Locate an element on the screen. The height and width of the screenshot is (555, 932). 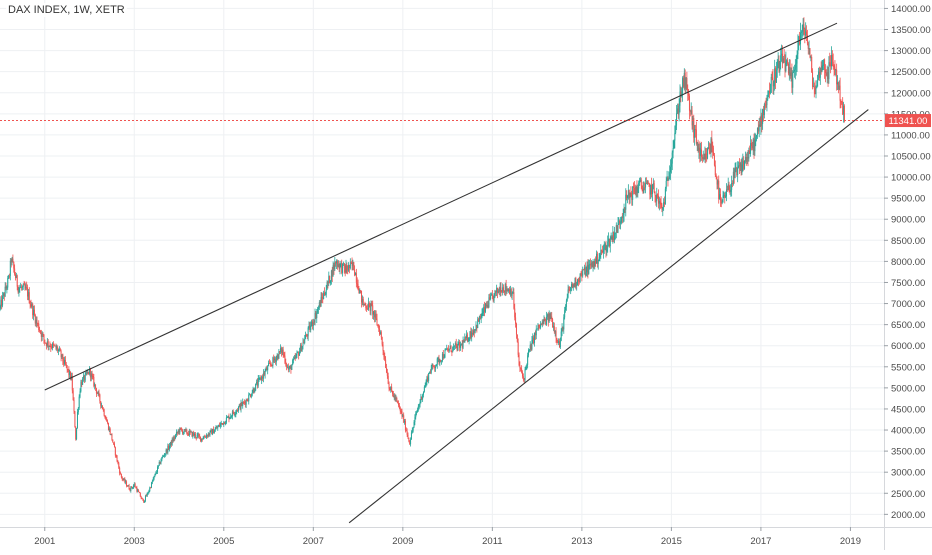
x-tick-label: 2011 is located at coordinates (492, 541).